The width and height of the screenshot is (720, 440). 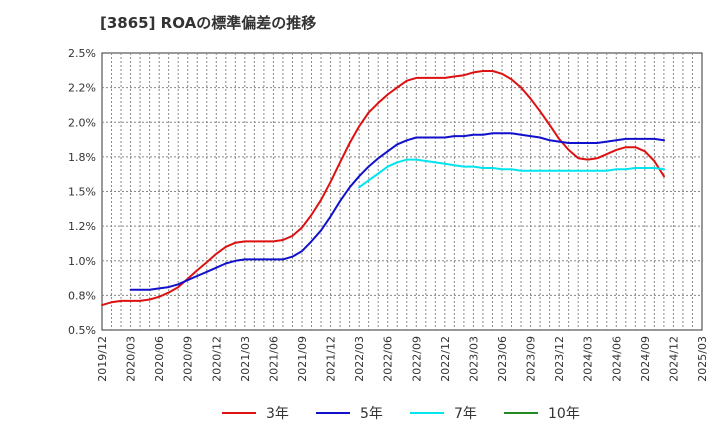 What do you see at coordinates (588, 359) in the screenshot?
I see `x-tick-label: 2024/03` at bounding box center [588, 359].